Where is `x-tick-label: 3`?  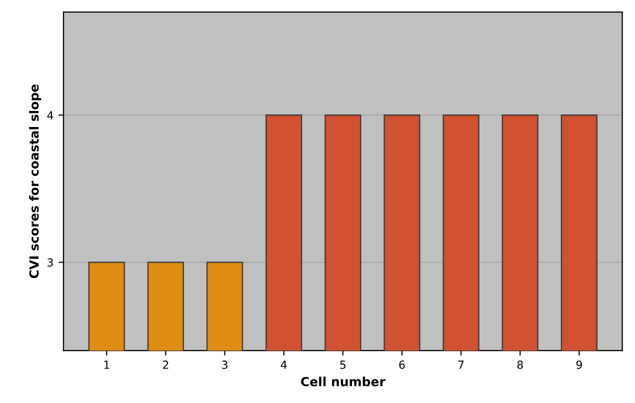
x-tick-label: 3 is located at coordinates (225, 364).